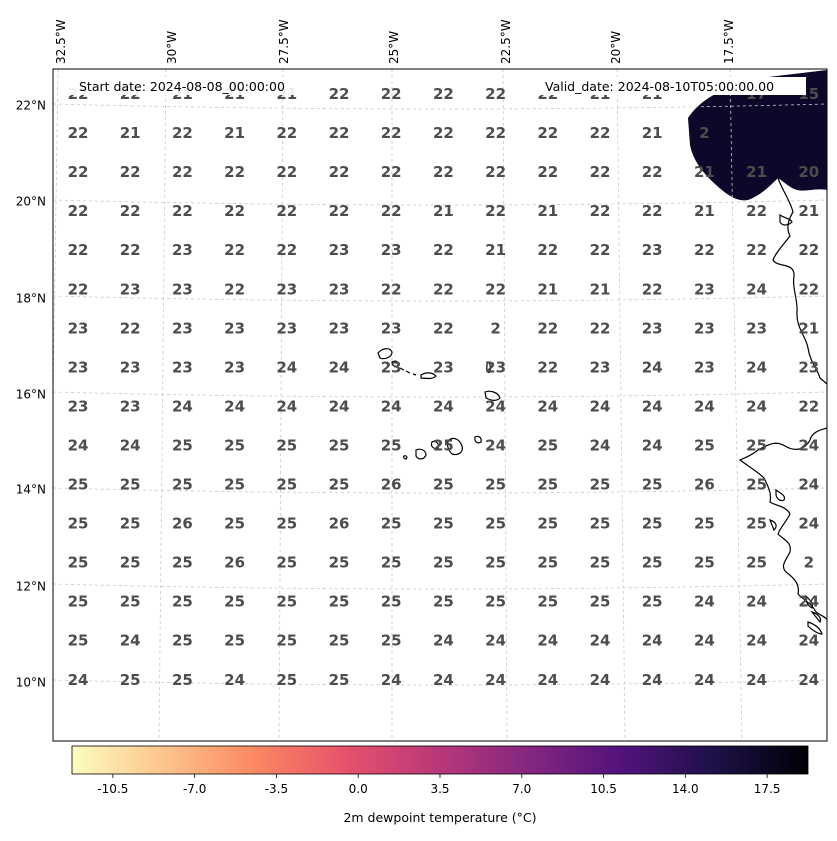 The height and width of the screenshot is (841, 837). Describe the element at coordinates (440, 760) in the screenshot. I see `colorbar-gradient` at that location.